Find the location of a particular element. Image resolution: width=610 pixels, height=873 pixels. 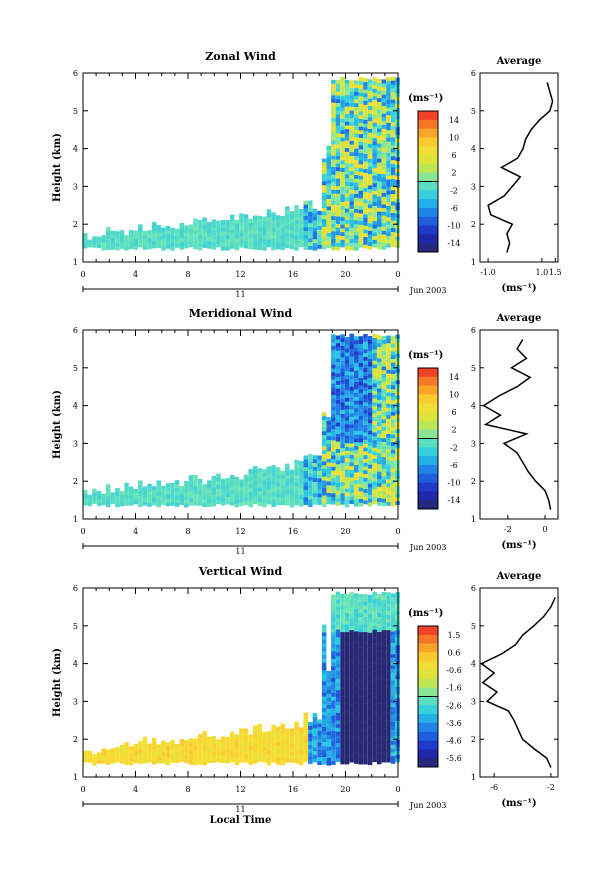

colorbar-tick-label: 2 is located at coordinates (453, 430).